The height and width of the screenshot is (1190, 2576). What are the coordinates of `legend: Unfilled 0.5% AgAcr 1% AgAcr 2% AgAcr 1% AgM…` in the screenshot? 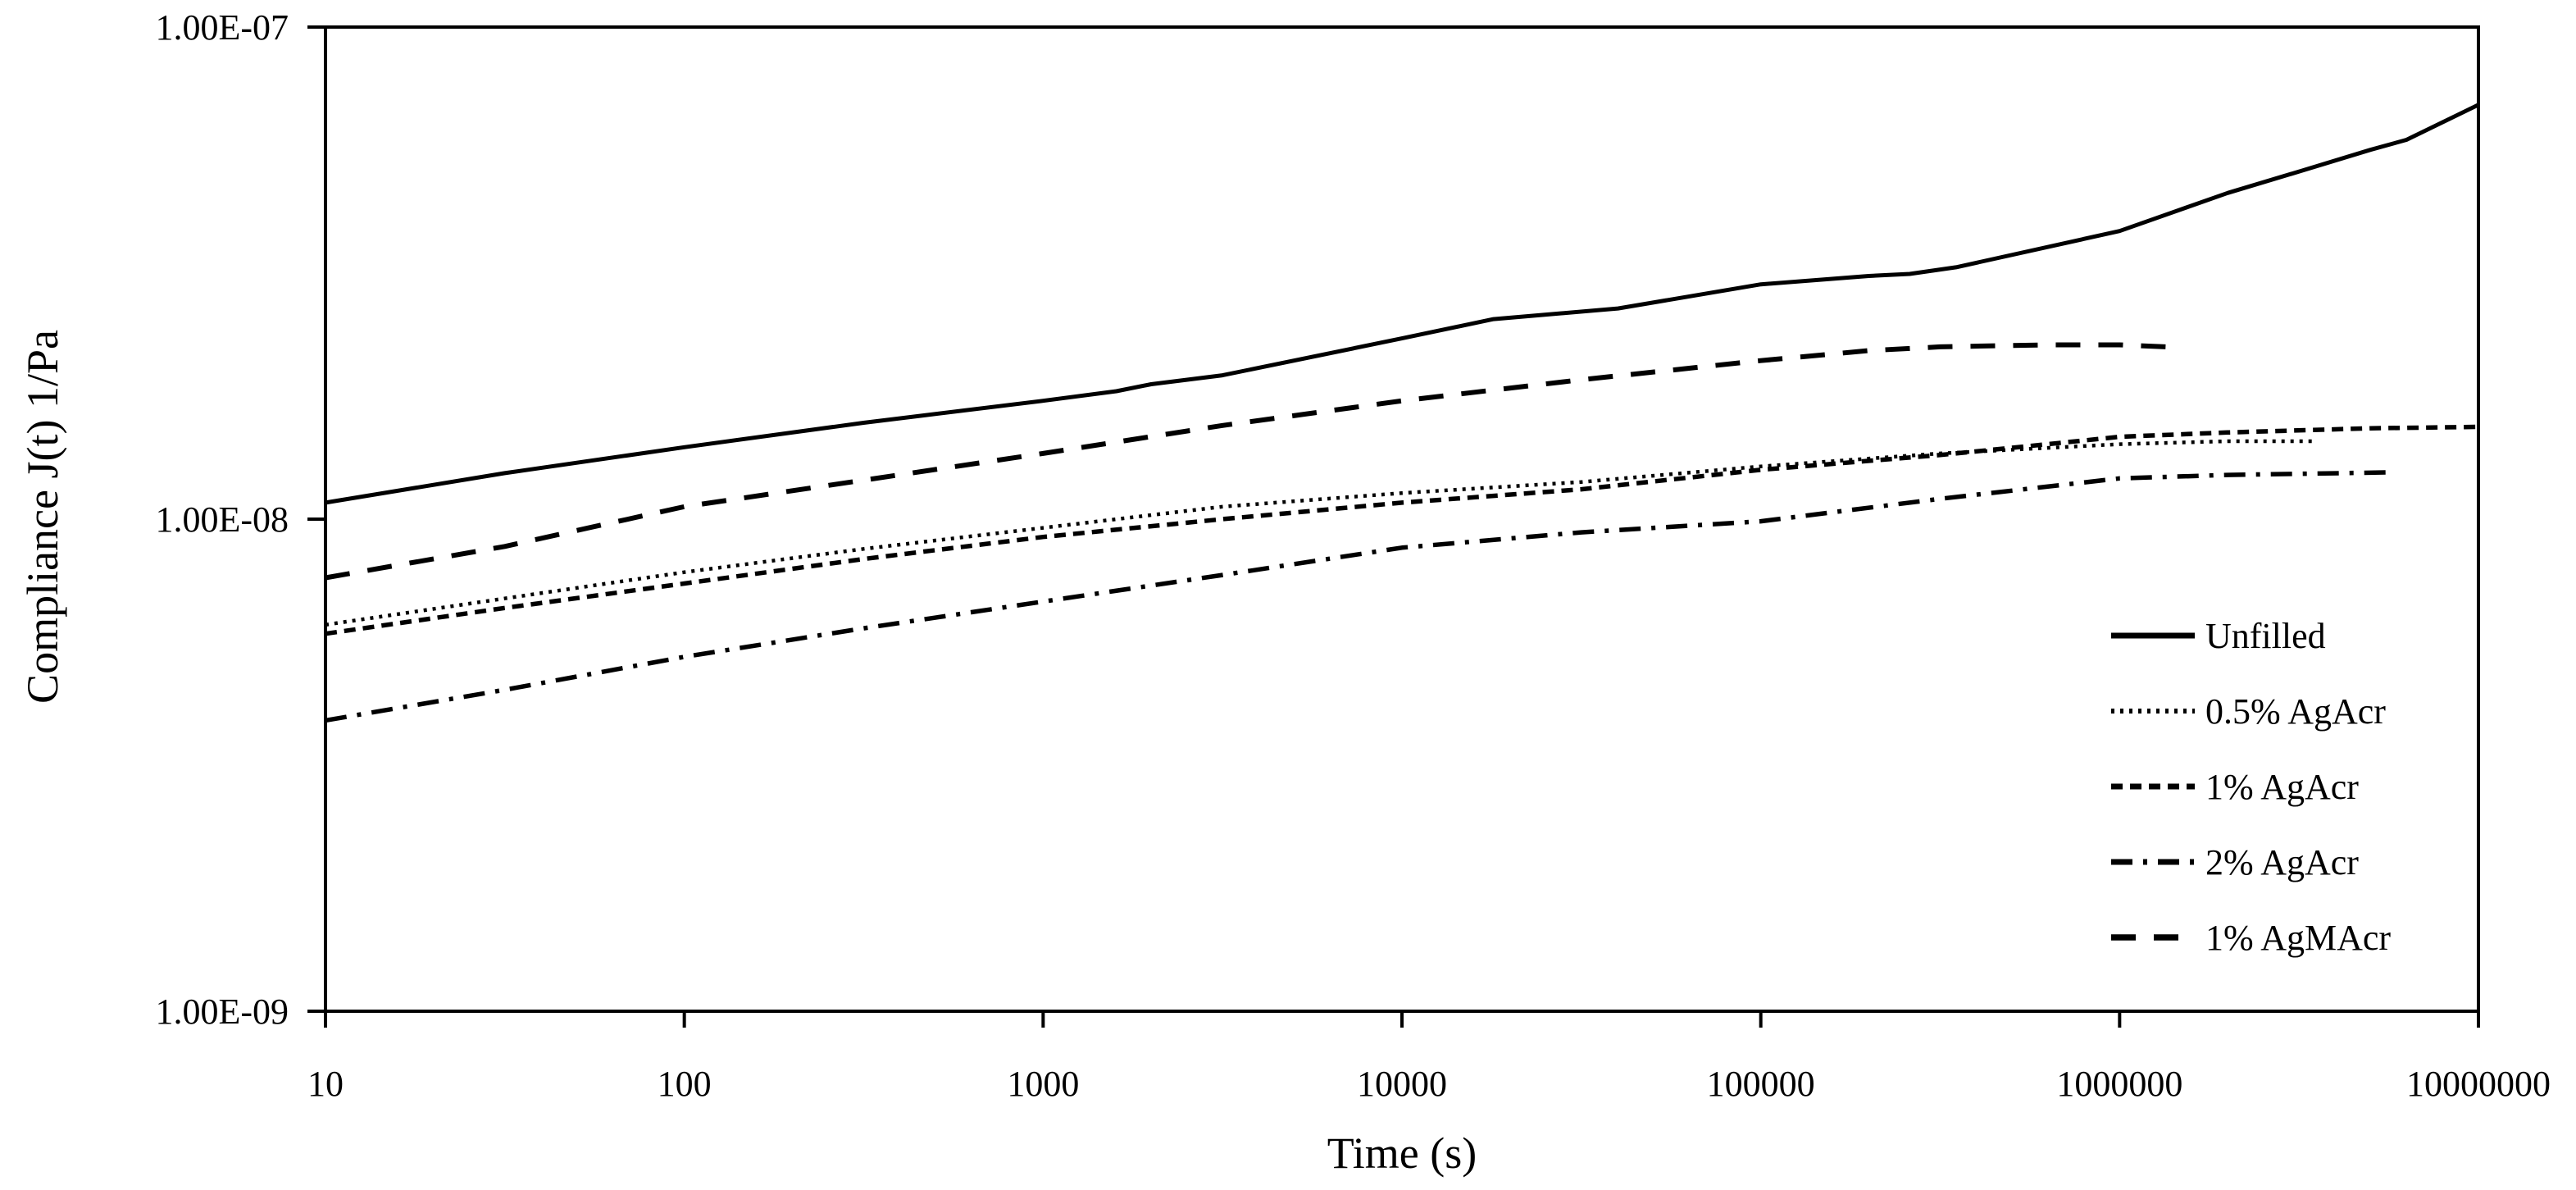 It's located at (2251, 787).